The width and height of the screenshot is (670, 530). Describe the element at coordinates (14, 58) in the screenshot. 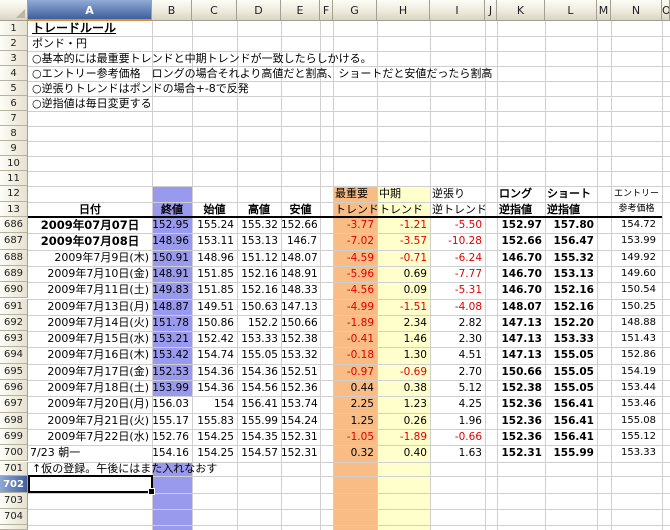

I see `row-header-3: 3` at that location.